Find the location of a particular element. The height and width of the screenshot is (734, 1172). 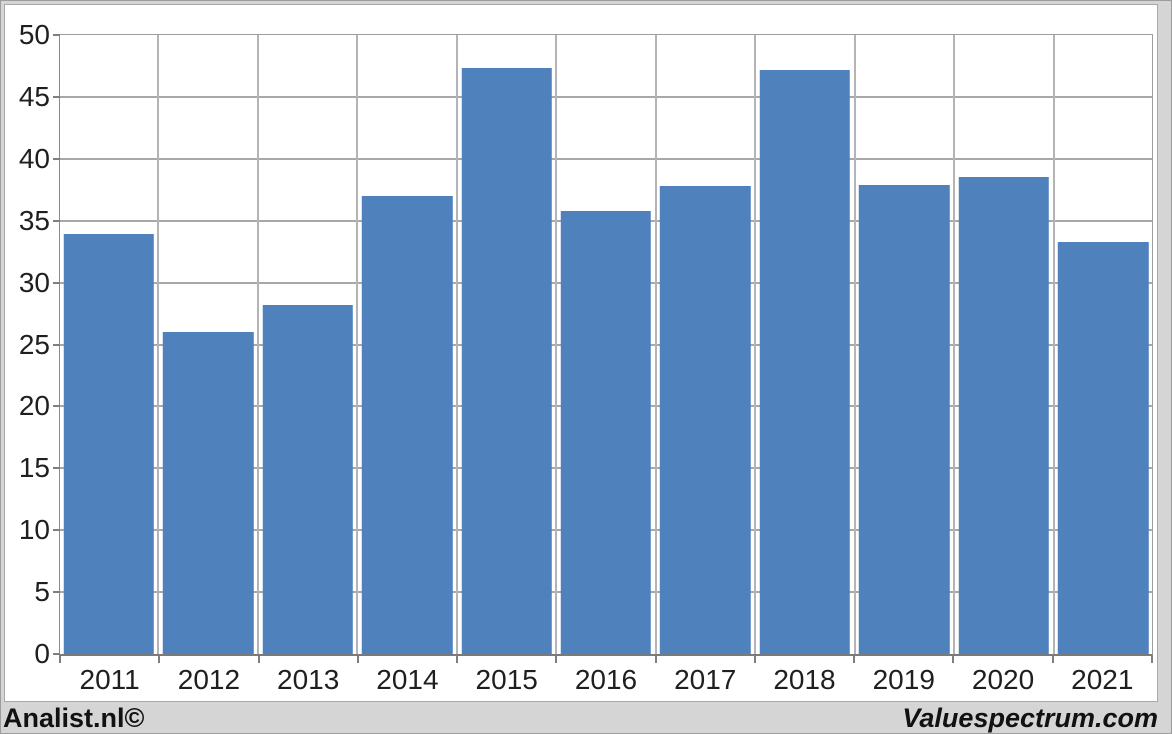

y-axis-label-0: 0 is located at coordinates (42, 653).